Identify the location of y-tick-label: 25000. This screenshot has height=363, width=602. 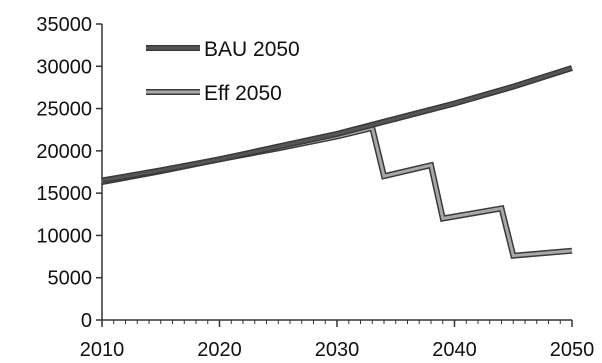
(64, 110).